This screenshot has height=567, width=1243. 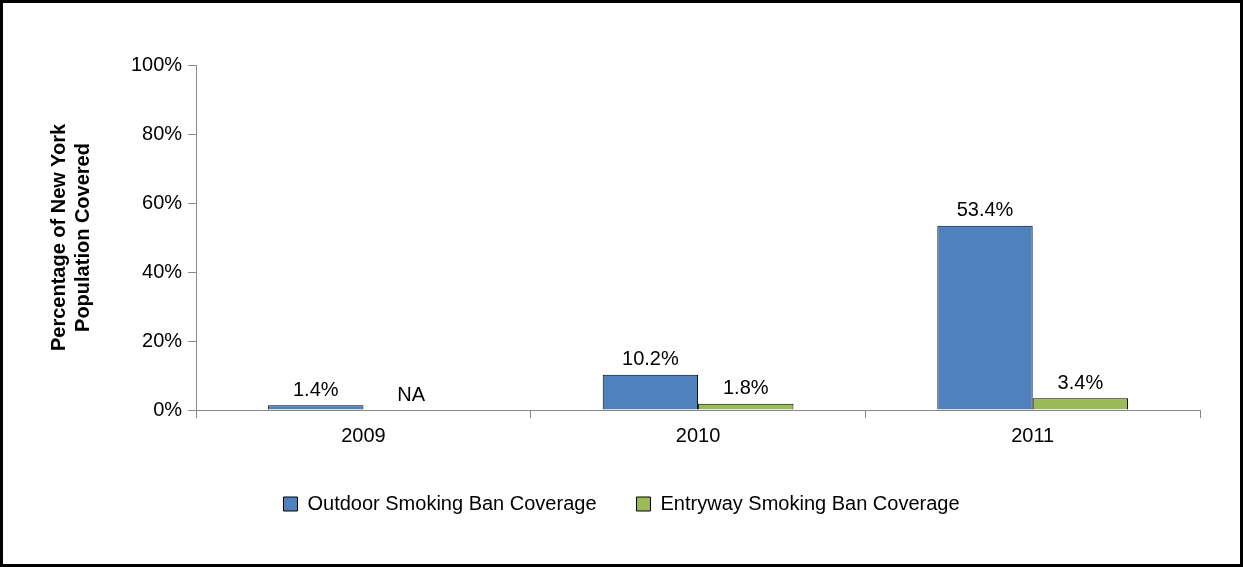 What do you see at coordinates (698, 434) in the screenshot?
I see `x-tick-label: 2010` at bounding box center [698, 434].